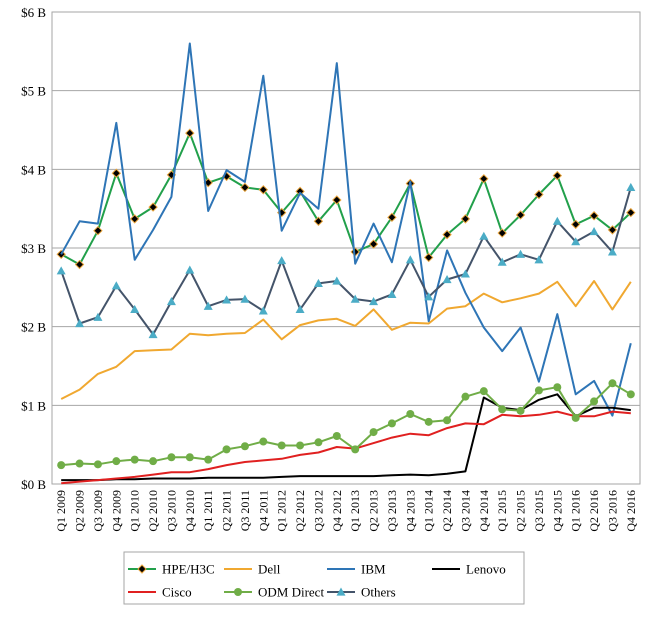  I want to click on x-tick-label: Q1 2011, so click(208, 510).